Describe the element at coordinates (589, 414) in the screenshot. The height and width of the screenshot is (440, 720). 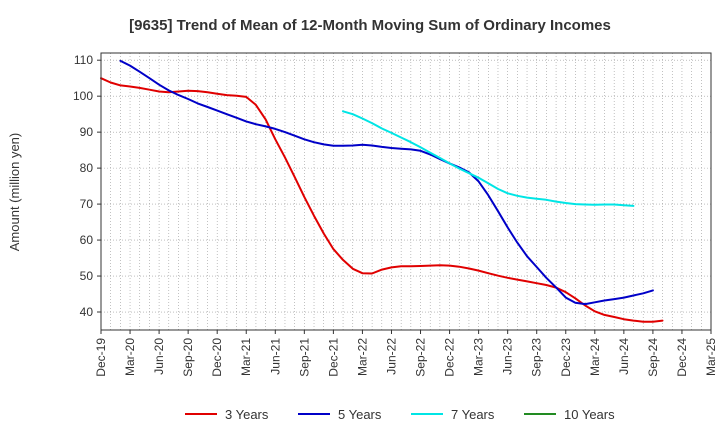
I see `legend-label: 10 Years` at that location.